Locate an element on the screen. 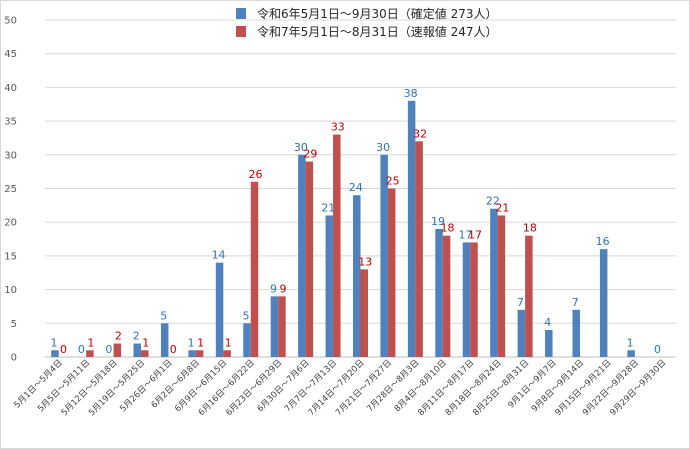 Image resolution: width=690 pixels, height=449 pixels. legend-label-2024: 令和6年5月1日～9月30日（確定値 273人） is located at coordinates (377, 13).